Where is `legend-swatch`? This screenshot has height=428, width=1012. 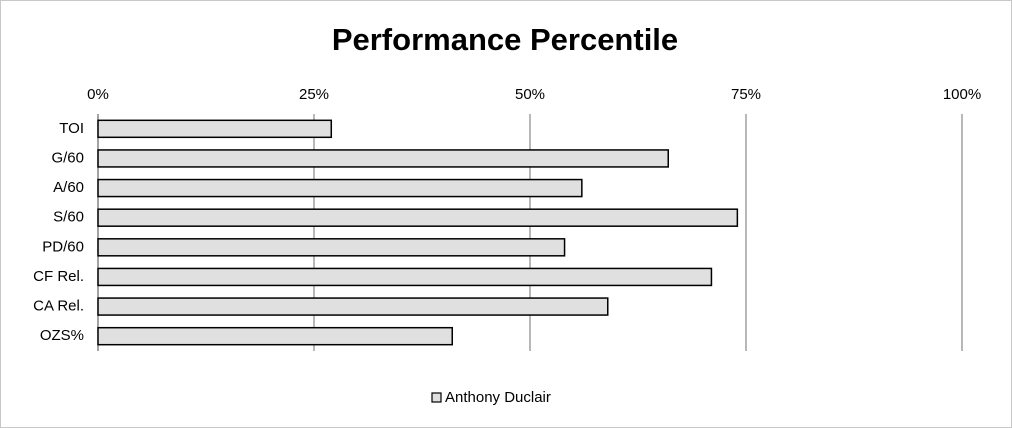 legend-swatch is located at coordinates (436, 397).